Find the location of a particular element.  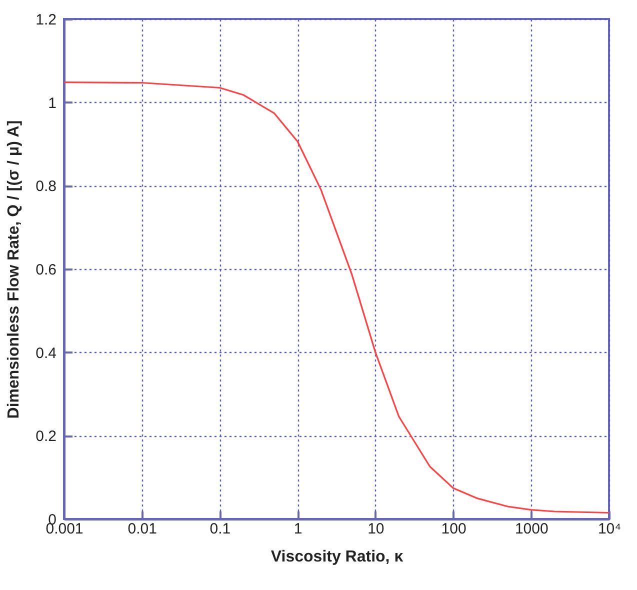

x-tick-label: 100 is located at coordinates (453, 529).